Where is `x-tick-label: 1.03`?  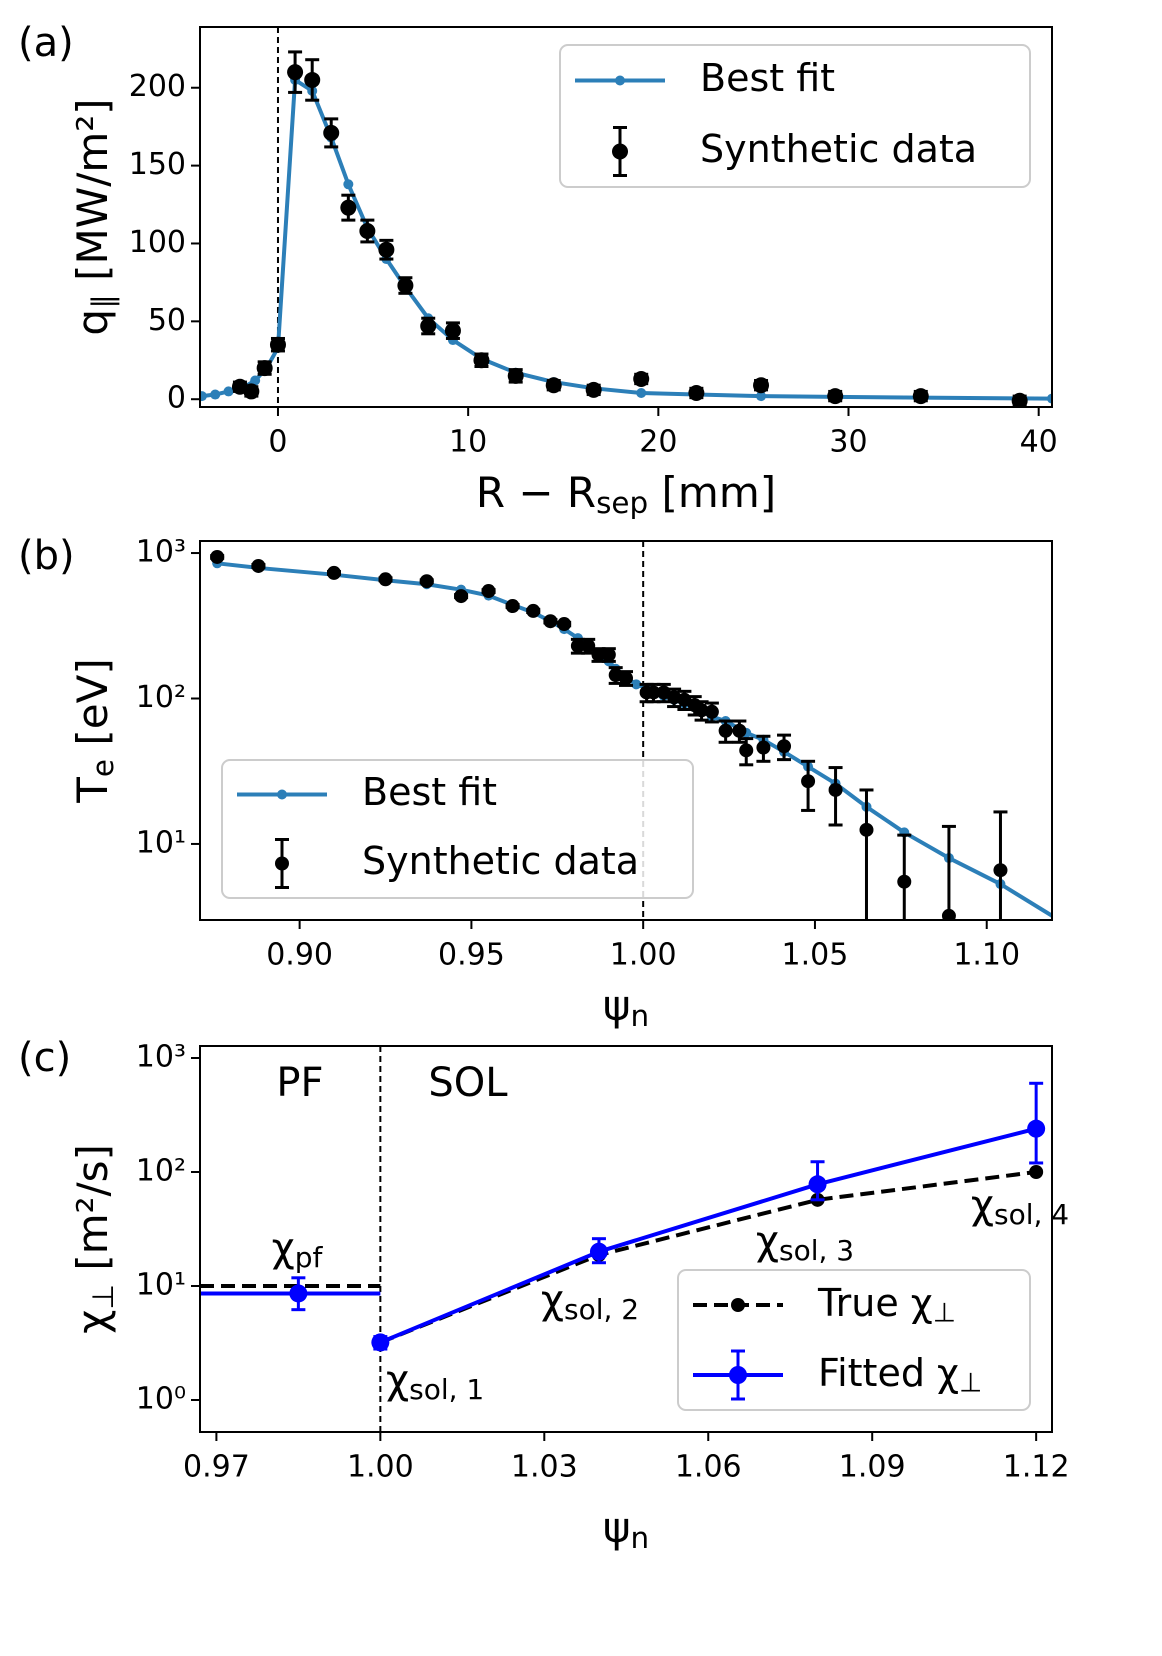
x-tick-label: 1.03 is located at coordinates (544, 1467).